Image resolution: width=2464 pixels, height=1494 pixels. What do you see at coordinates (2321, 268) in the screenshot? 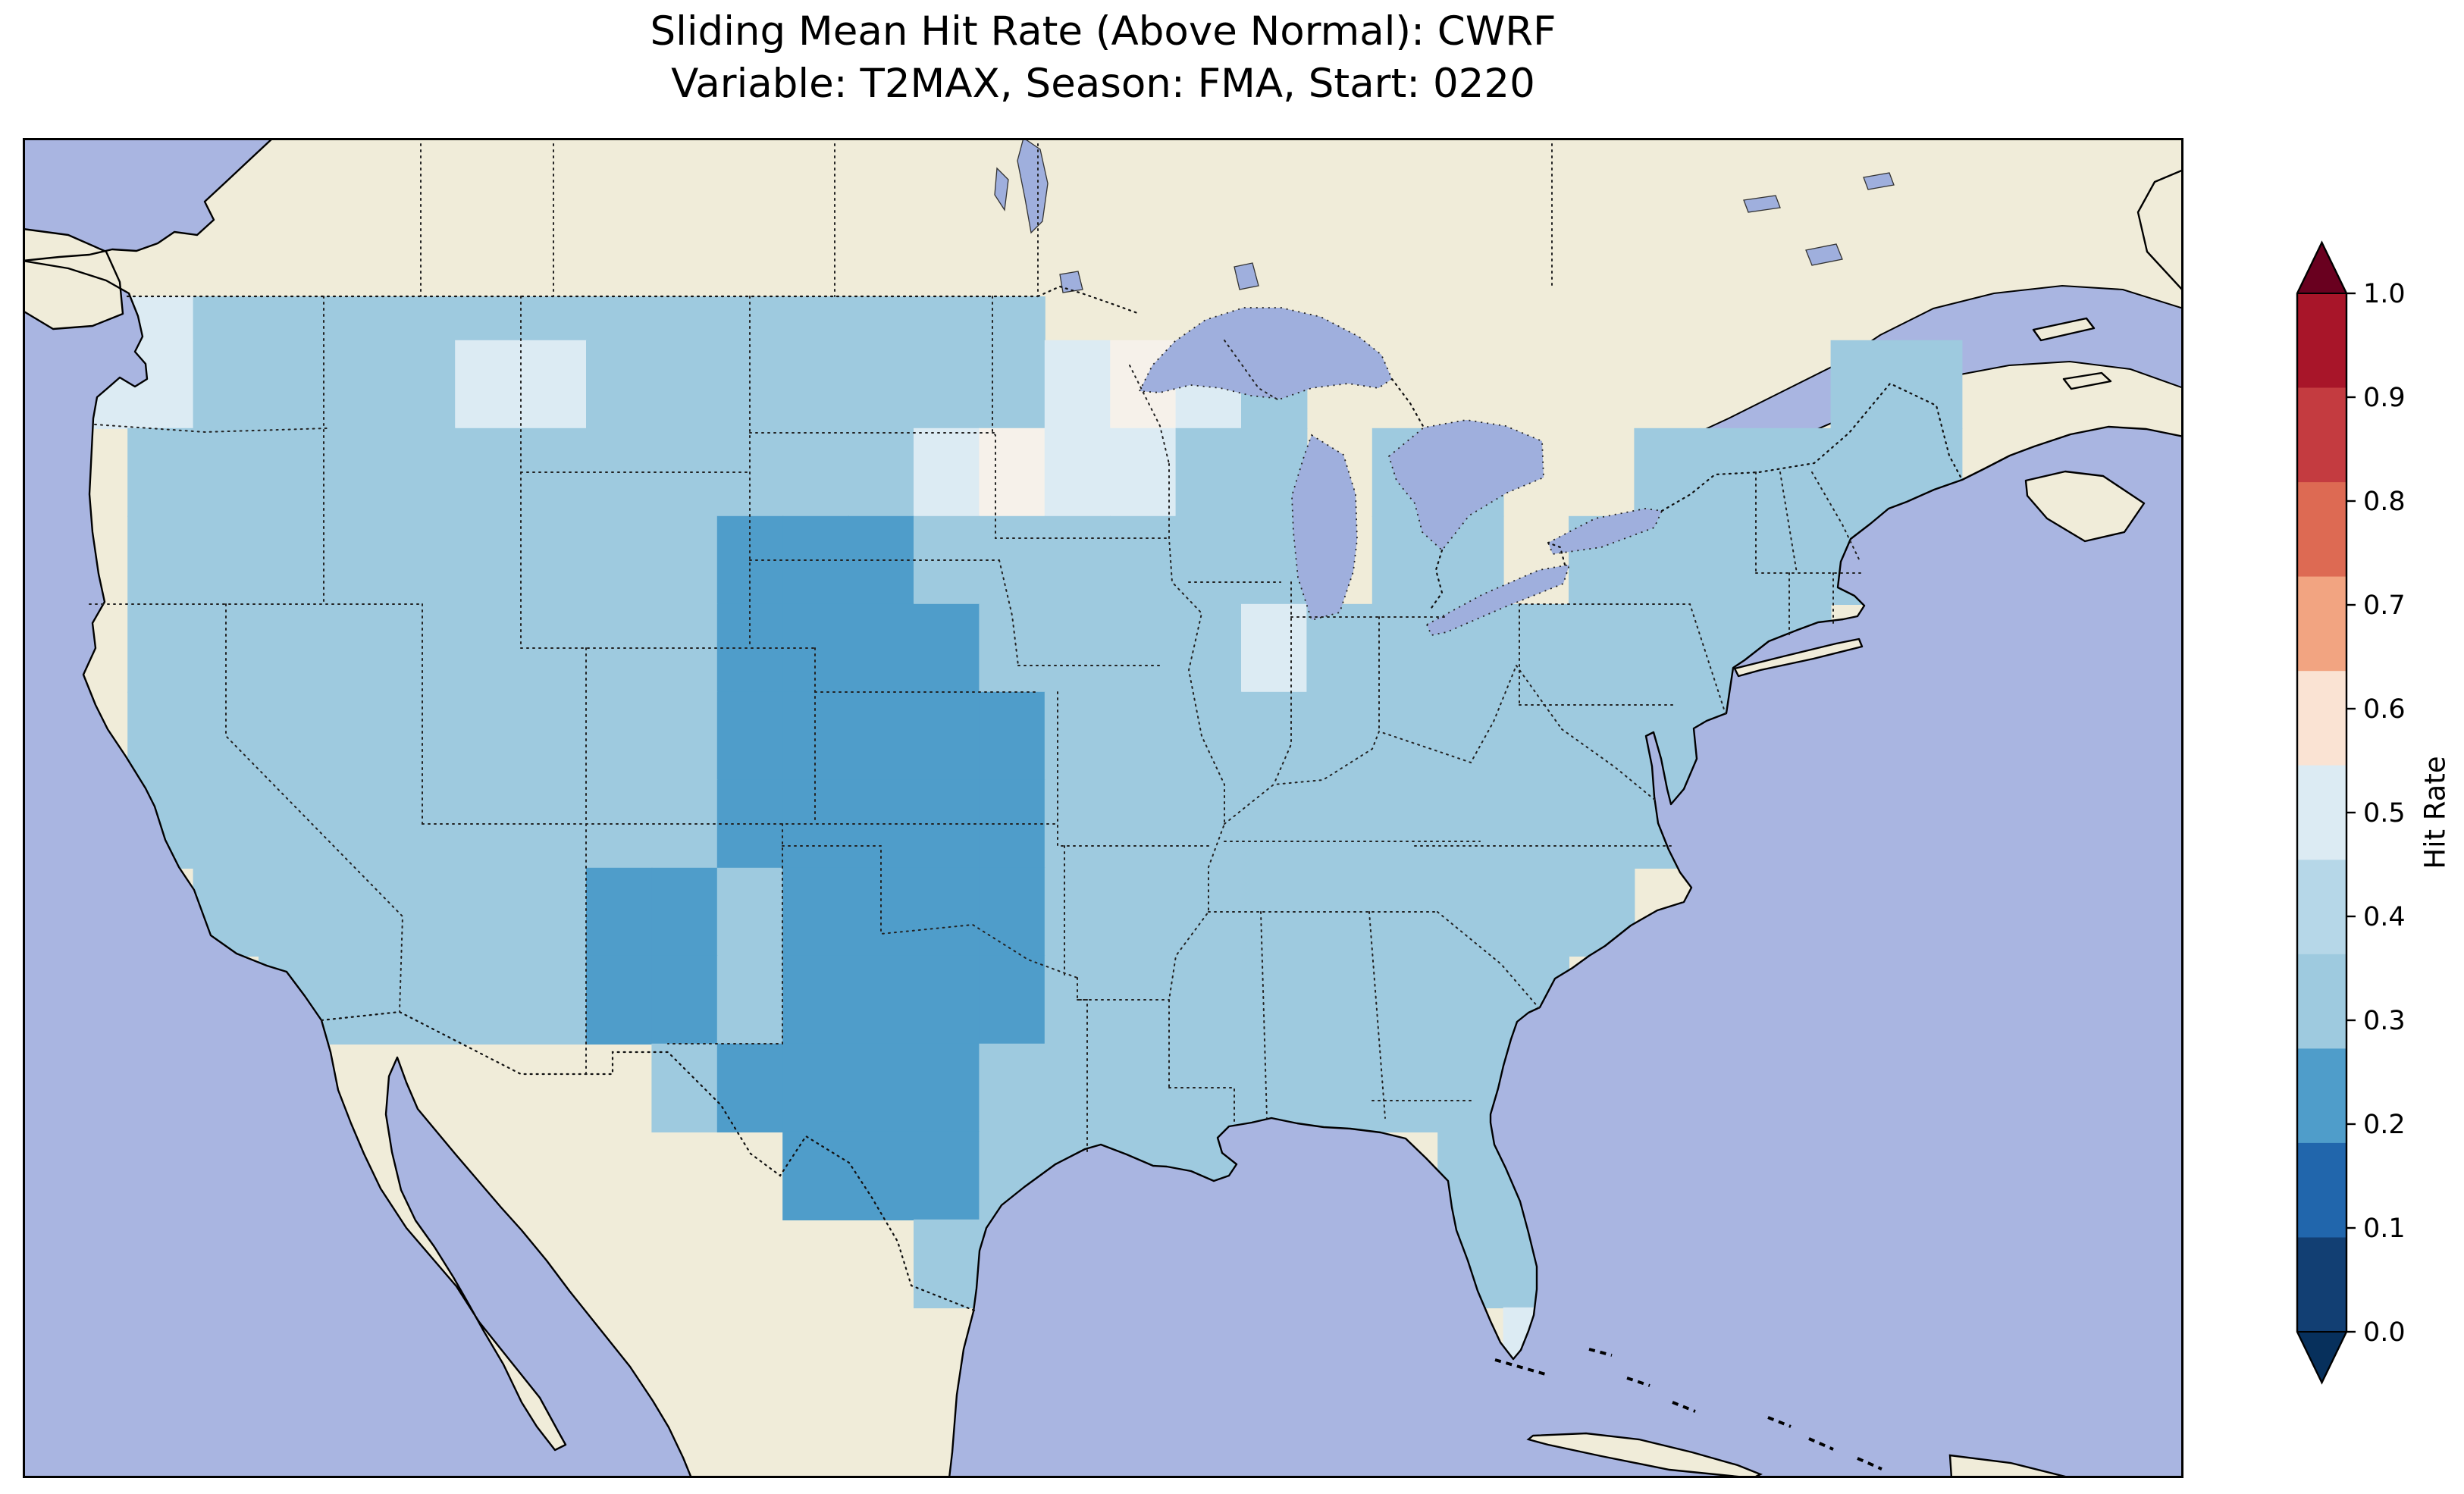
I see `colorbar-extend-above` at bounding box center [2321, 268].